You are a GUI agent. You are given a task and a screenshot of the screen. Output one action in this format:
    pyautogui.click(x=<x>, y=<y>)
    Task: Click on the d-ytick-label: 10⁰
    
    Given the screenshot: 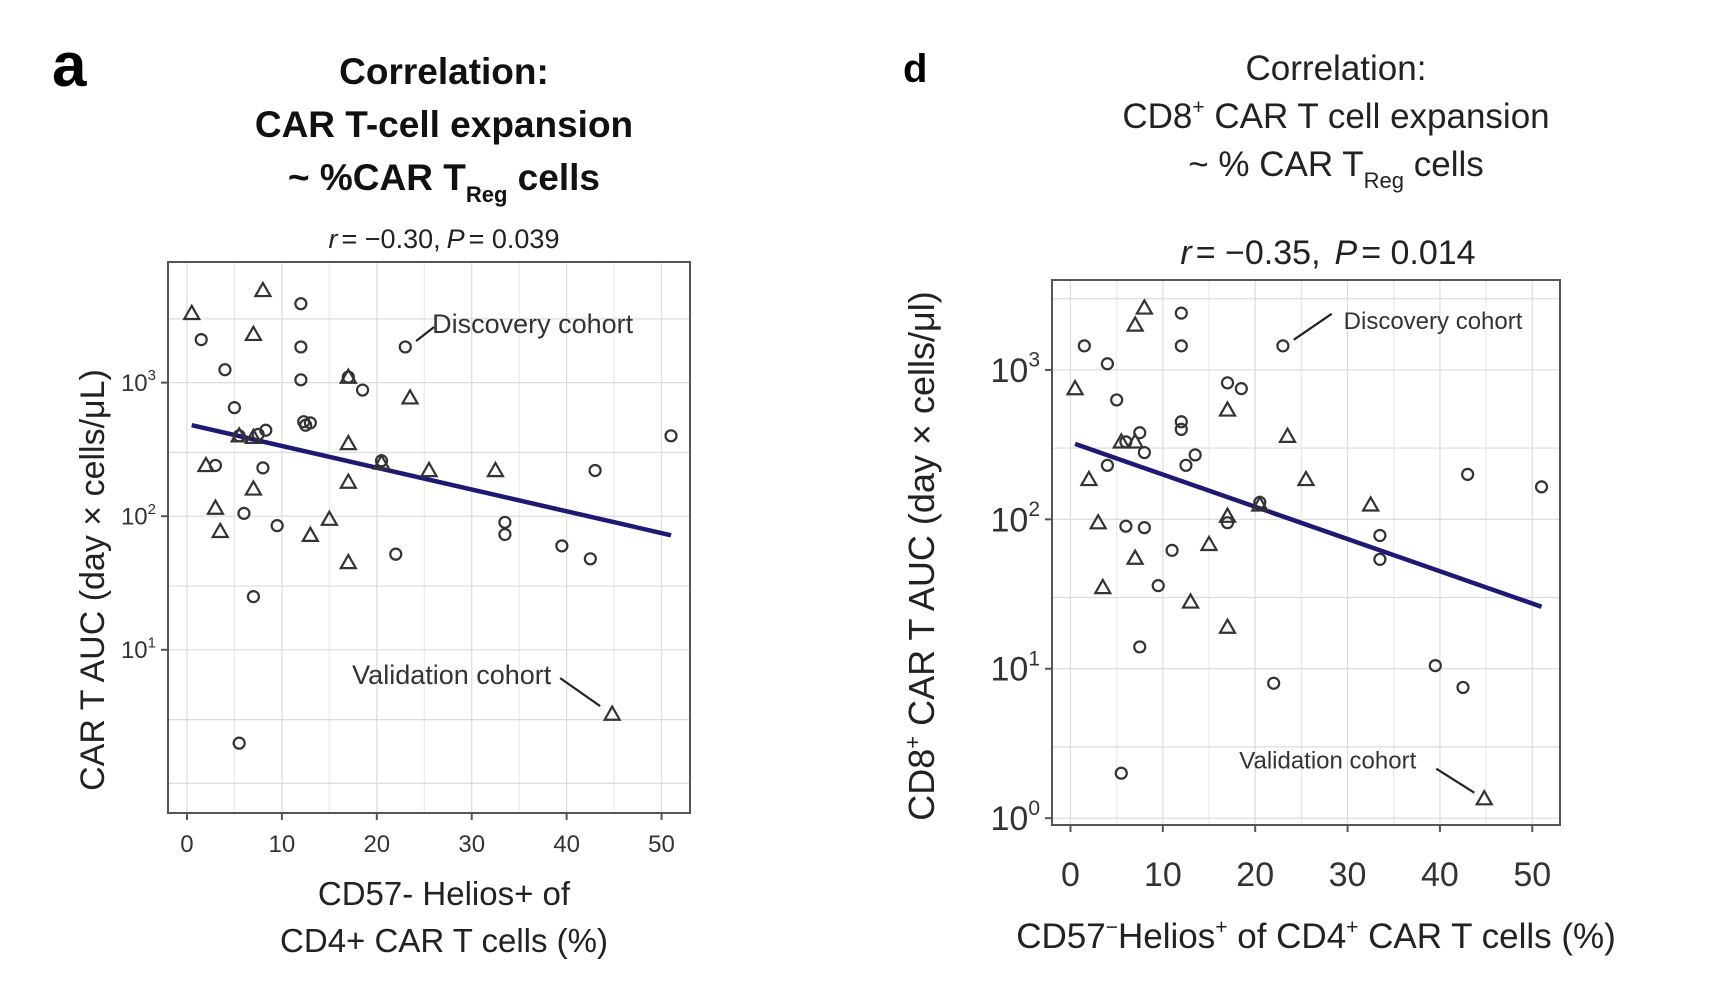 What is the action you would take?
    pyautogui.click(x=1015, y=817)
    